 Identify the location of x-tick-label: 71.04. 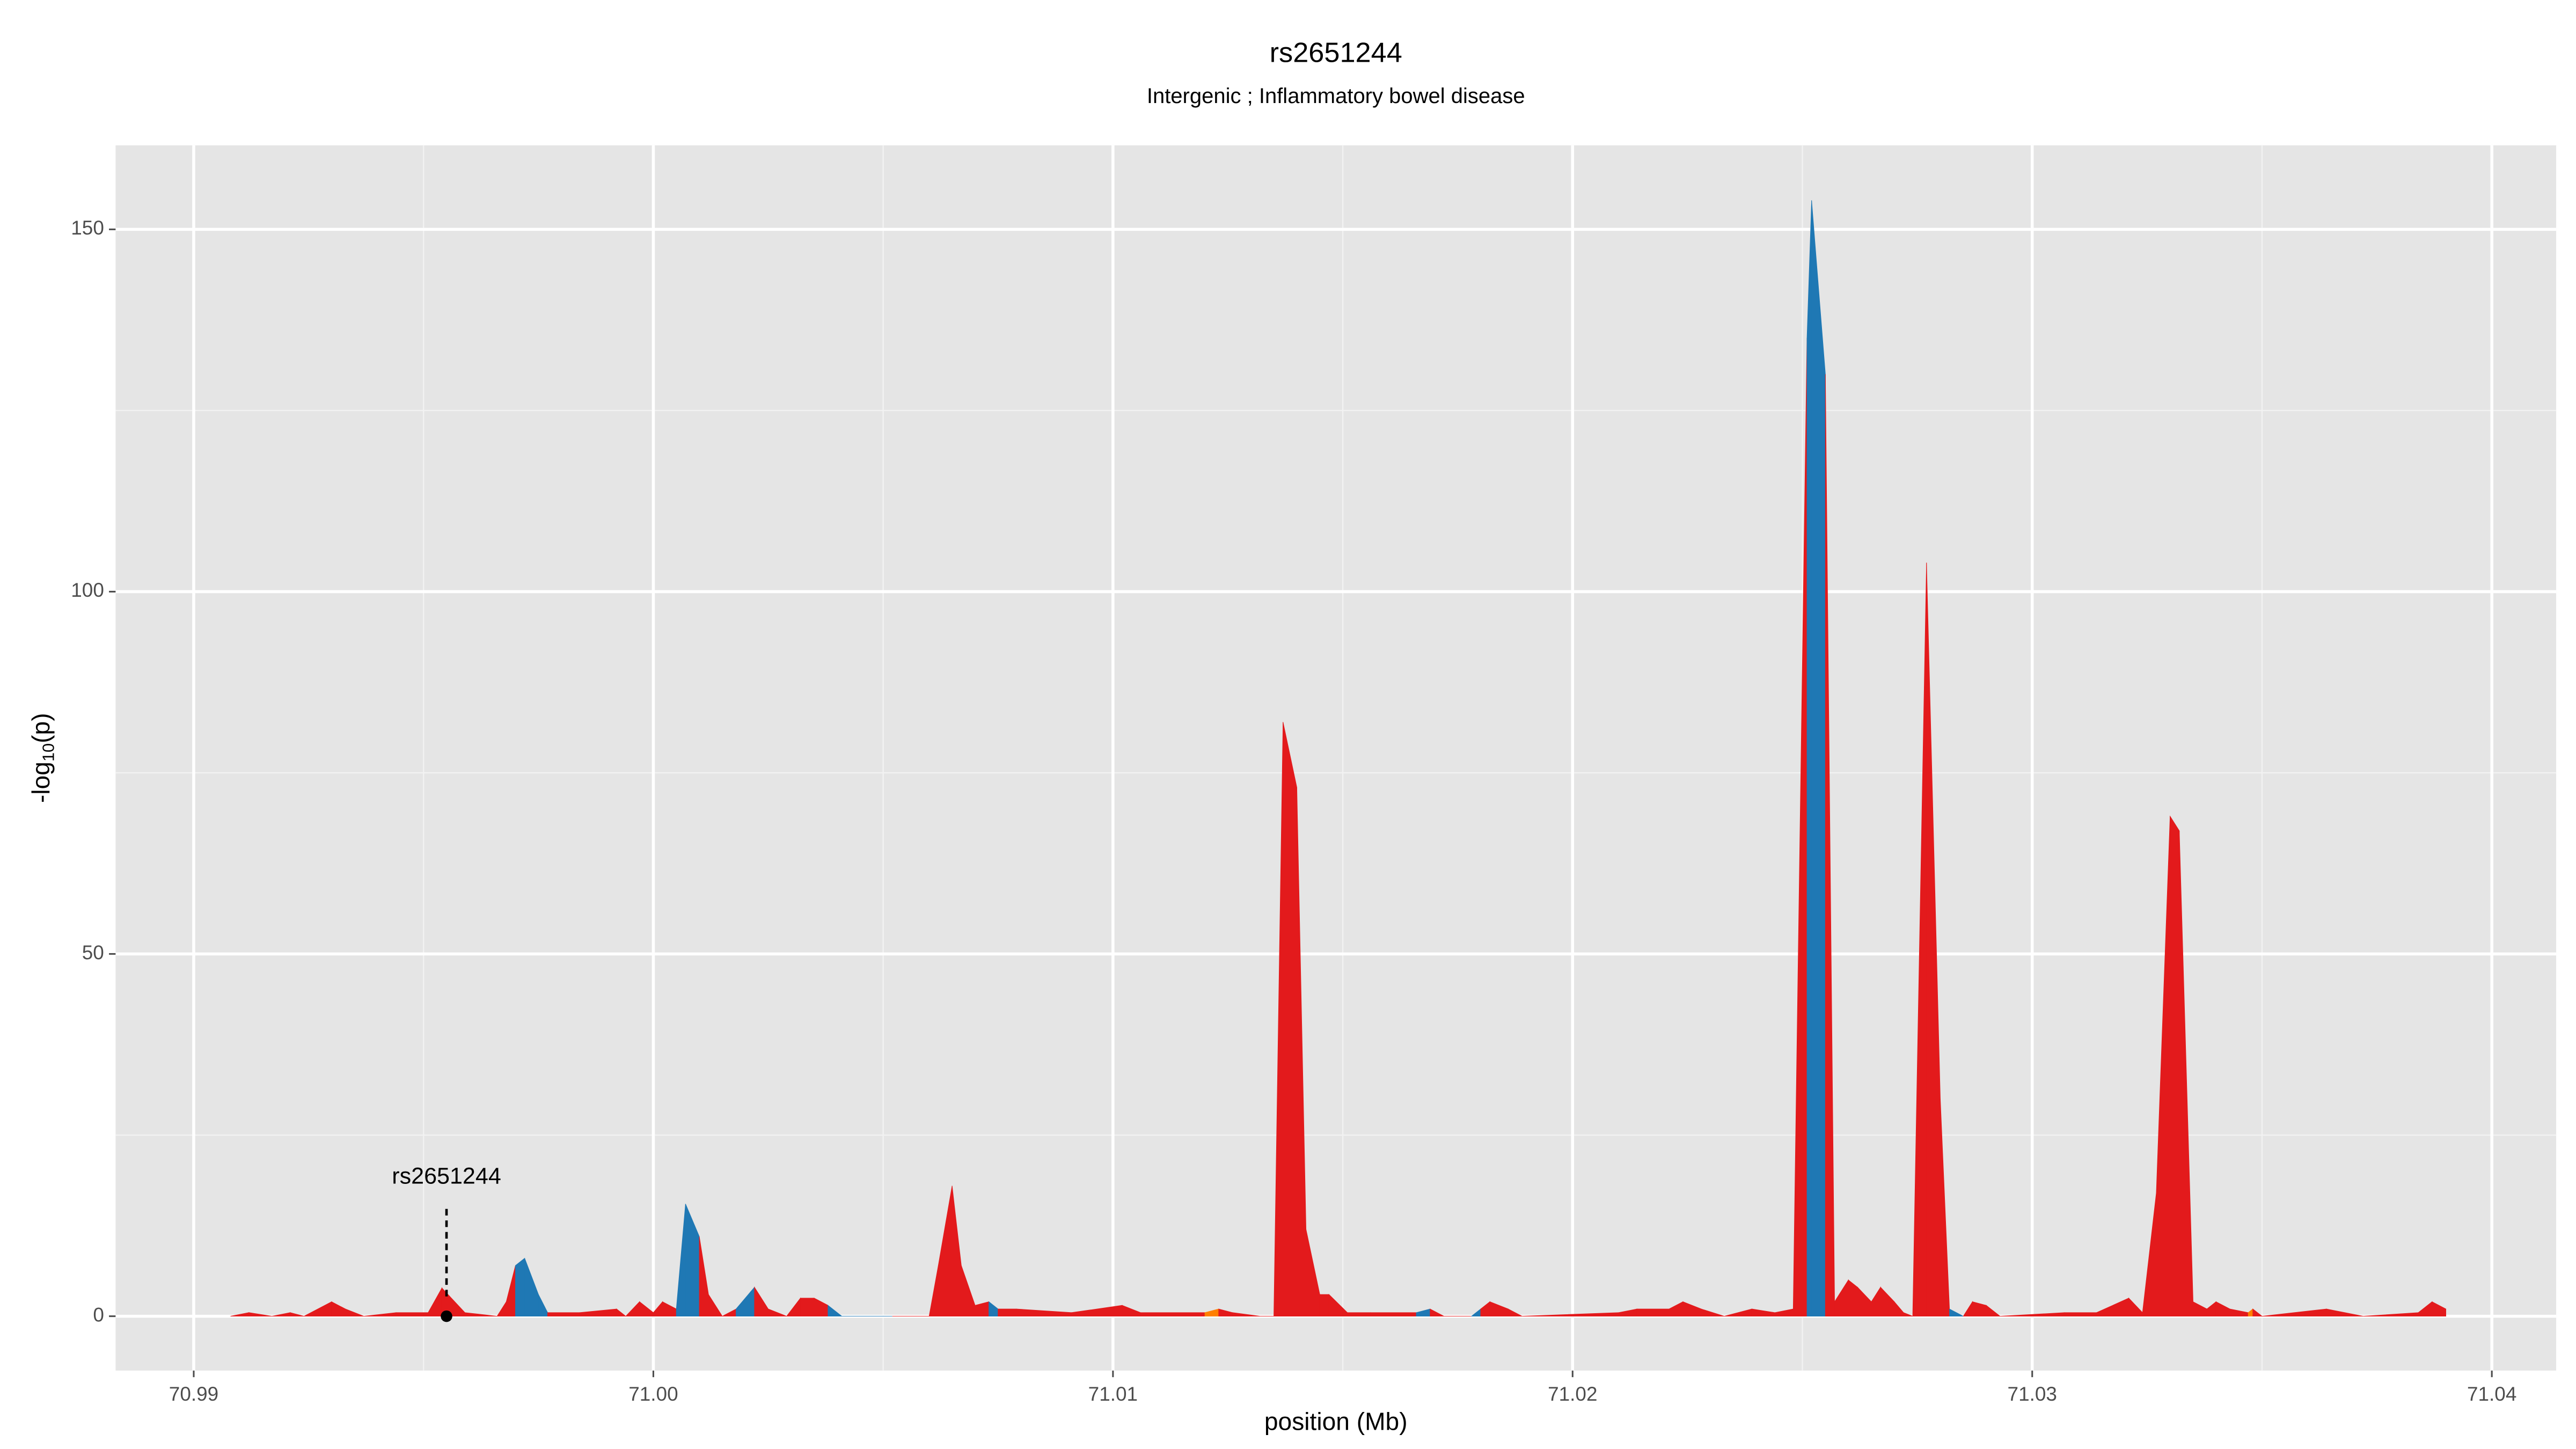
(2491, 1394).